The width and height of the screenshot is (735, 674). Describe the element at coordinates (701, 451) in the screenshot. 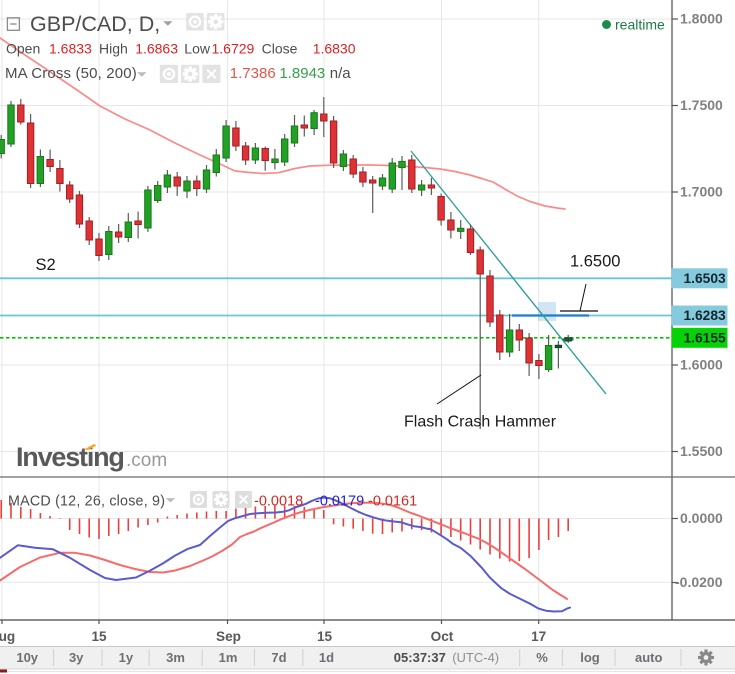

I see `svg-text: 1.5500` at that location.